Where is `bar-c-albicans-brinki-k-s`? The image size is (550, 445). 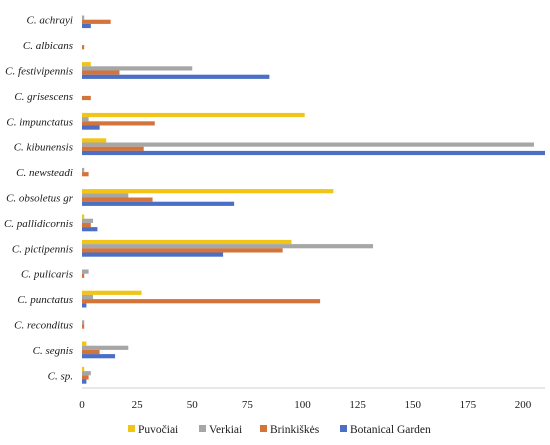 bar-c-albicans-brinki-k-s is located at coordinates (83, 47).